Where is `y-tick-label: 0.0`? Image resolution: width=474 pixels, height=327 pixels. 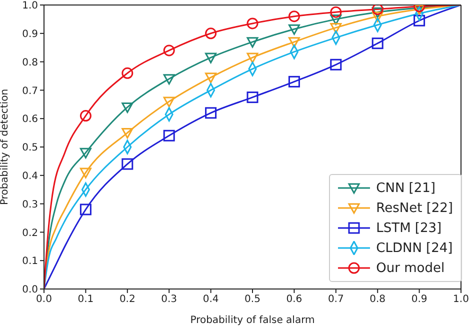 y-tick-label: 0.0 is located at coordinates (30, 290).